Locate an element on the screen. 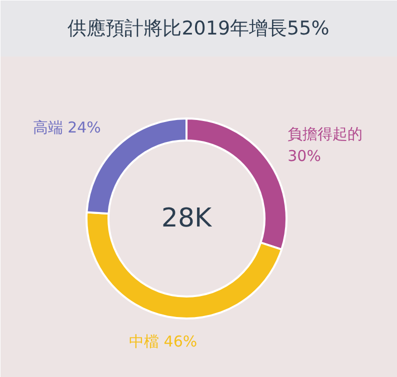 The width and height of the screenshot is (397, 377). slice-label: 負擔得起的 is located at coordinates (325, 134).